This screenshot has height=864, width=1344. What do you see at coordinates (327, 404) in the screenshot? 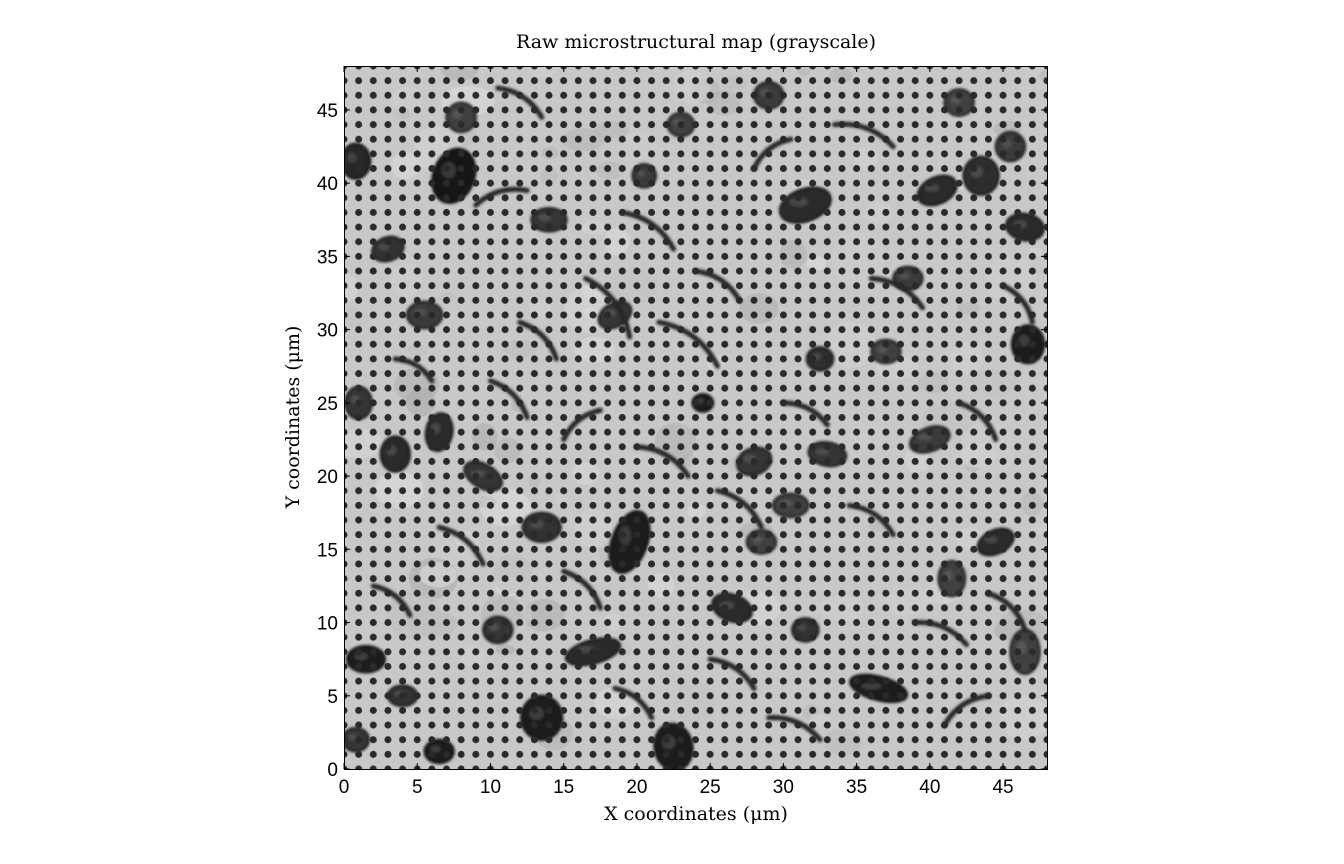
I see `y-tick-label: 25` at bounding box center [327, 404].